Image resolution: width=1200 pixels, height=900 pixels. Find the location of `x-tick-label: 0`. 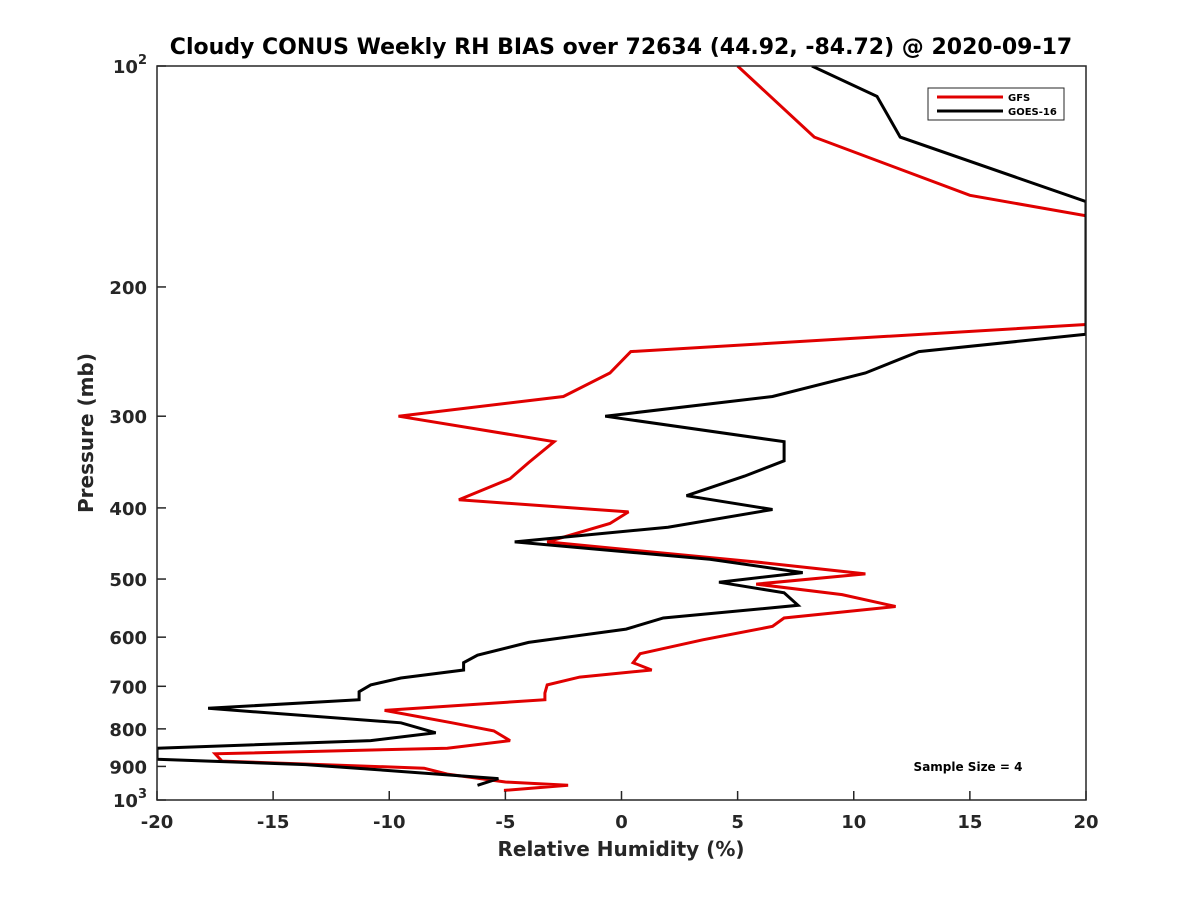

x-tick-label: 0 is located at coordinates (621, 822).